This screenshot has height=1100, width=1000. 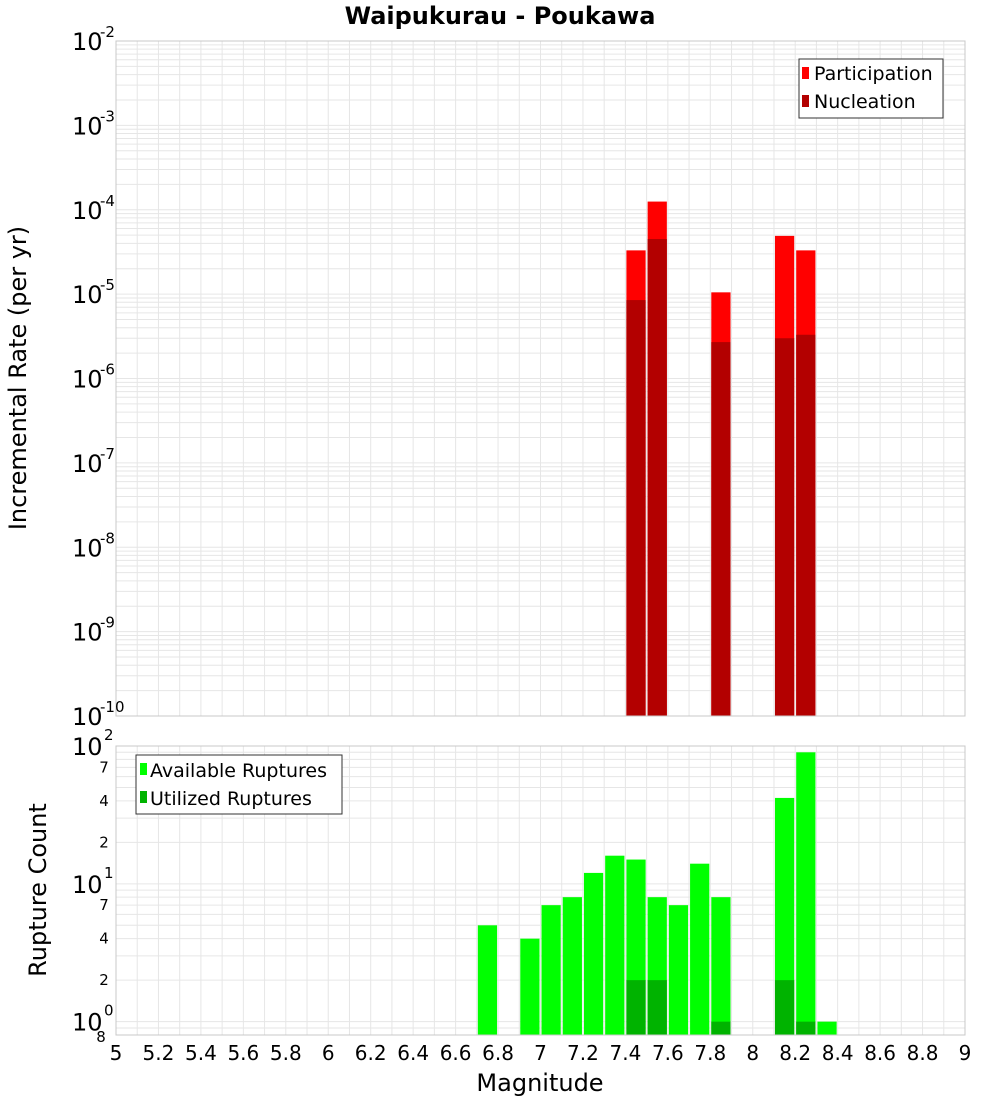 I want to click on x-tick-label: 8.2, so click(x=795, y=1053).